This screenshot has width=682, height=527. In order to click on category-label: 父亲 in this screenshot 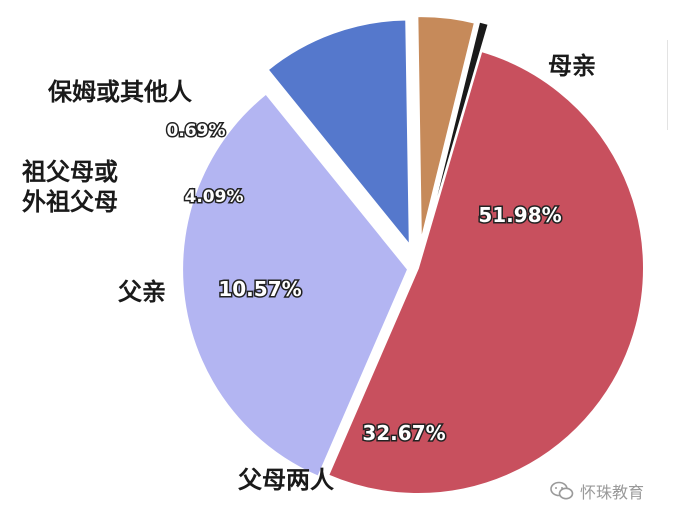, I will do `click(142, 292)`.